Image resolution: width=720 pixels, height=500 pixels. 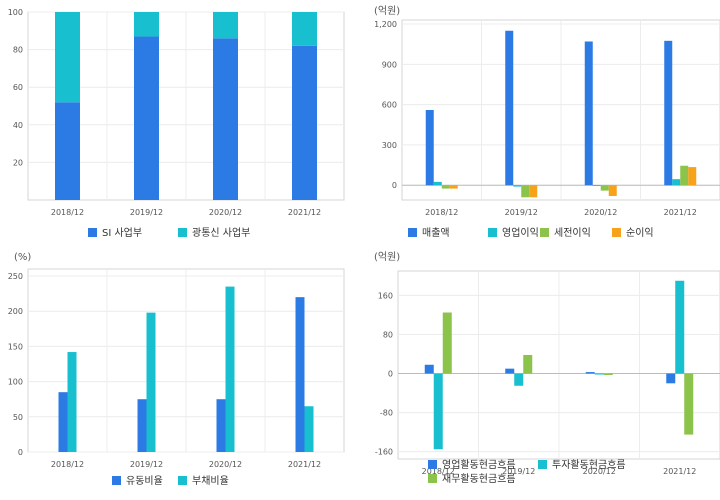 What do you see at coordinates (15, 382) in the screenshot?
I see `y-tick-label: 100` at bounding box center [15, 382].